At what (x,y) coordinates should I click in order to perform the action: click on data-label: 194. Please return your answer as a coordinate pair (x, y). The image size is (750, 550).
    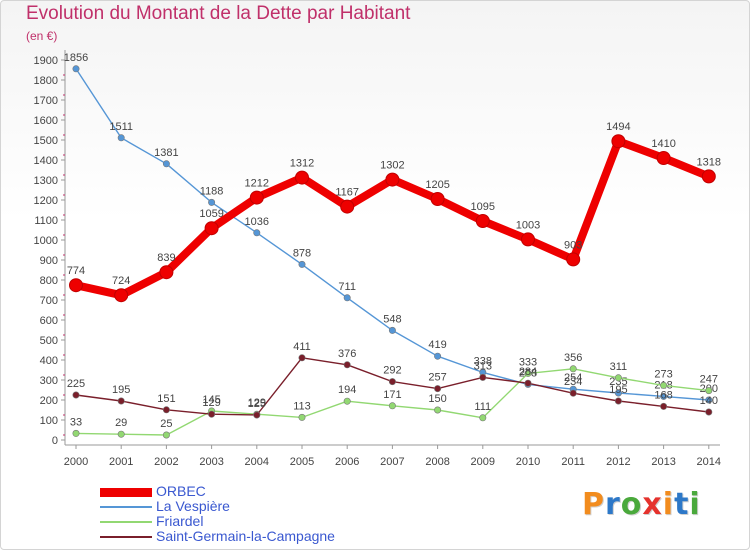
    Looking at the image, I should click on (347, 390).